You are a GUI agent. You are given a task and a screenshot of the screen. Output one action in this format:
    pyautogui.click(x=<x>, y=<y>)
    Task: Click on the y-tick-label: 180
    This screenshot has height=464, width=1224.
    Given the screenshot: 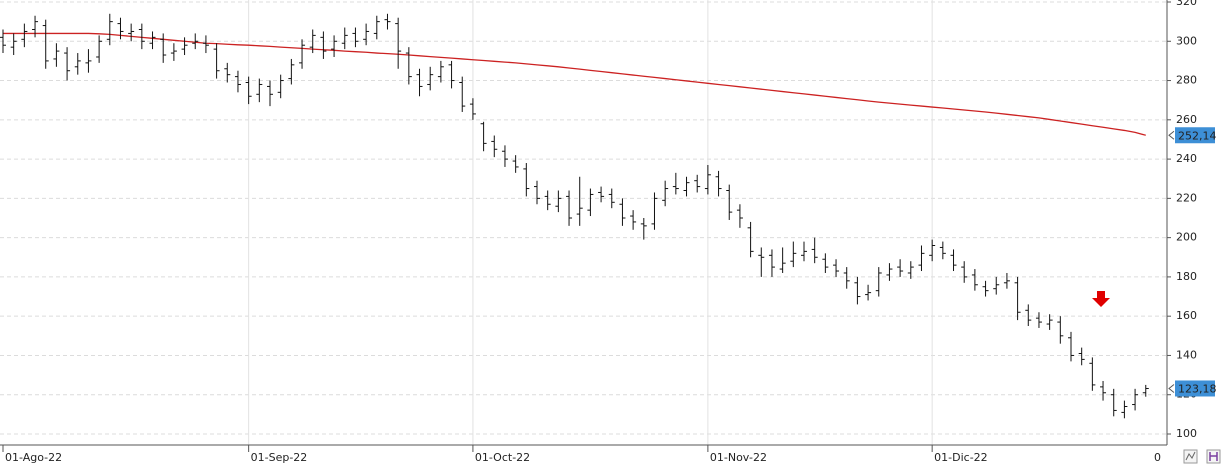 What is the action you would take?
    pyautogui.click(x=1186, y=276)
    